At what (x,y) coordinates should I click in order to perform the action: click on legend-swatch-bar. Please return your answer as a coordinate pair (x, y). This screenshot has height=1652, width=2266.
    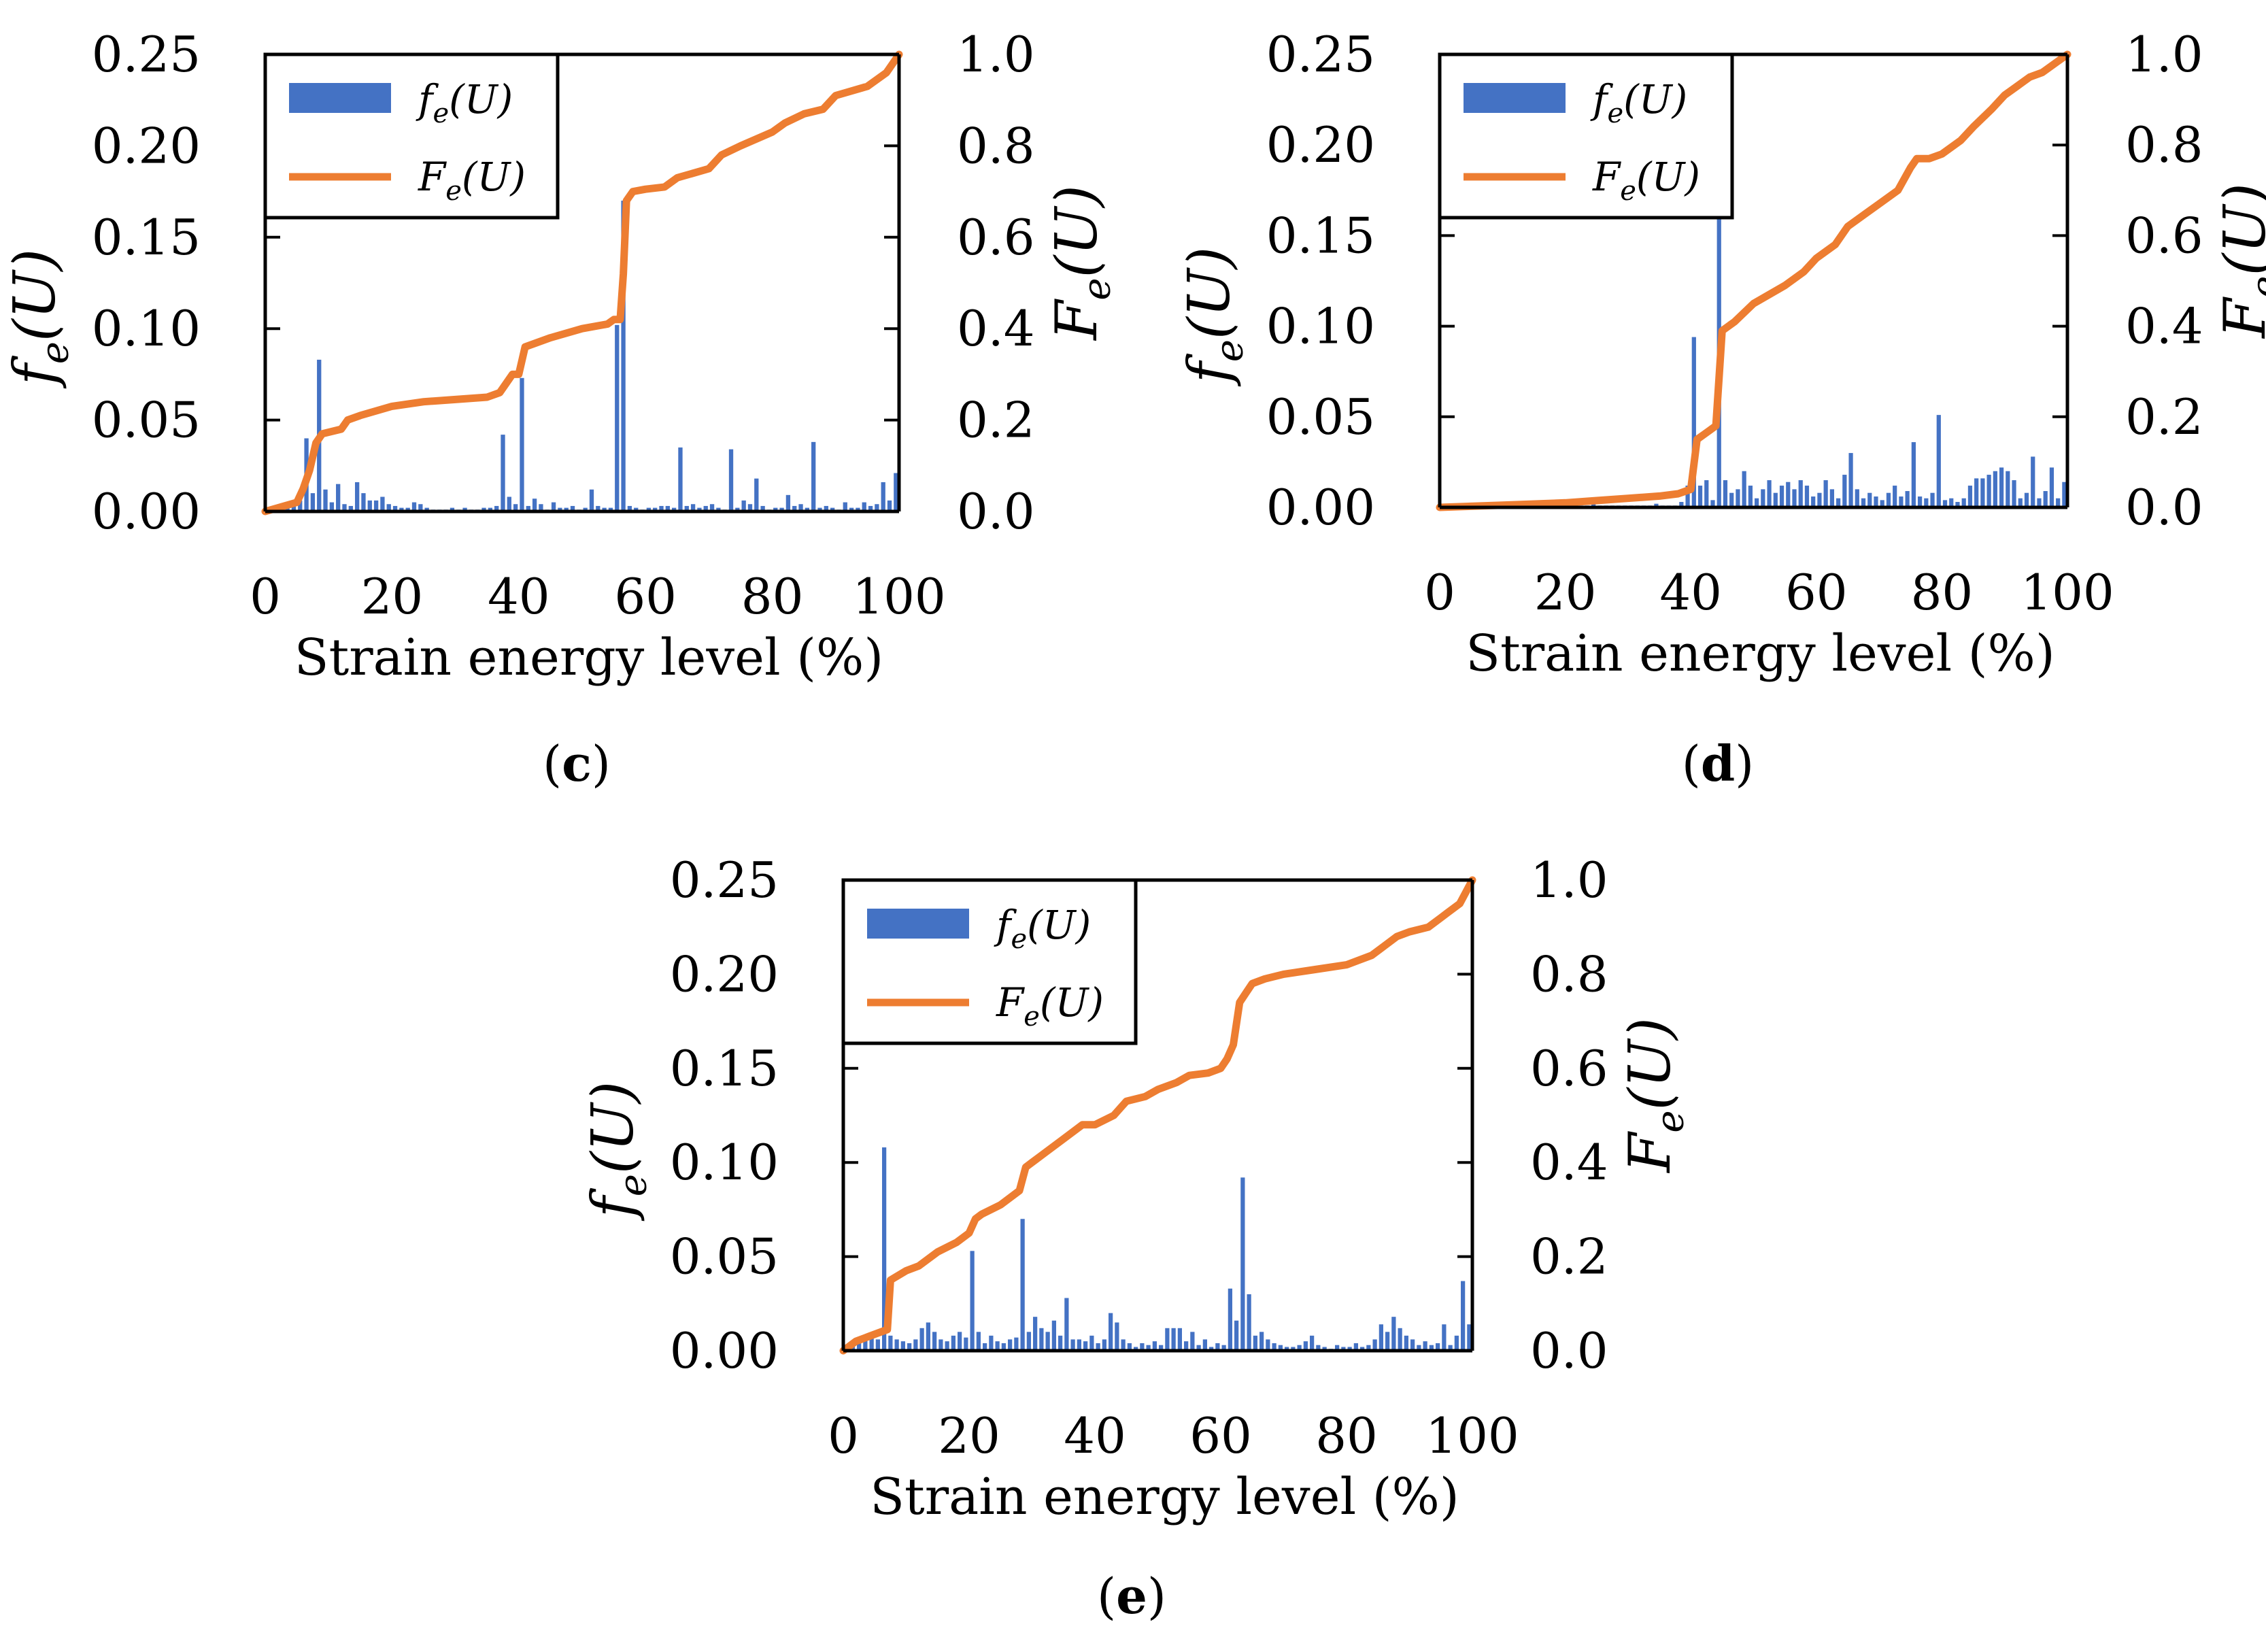
    Looking at the image, I should click on (918, 924).